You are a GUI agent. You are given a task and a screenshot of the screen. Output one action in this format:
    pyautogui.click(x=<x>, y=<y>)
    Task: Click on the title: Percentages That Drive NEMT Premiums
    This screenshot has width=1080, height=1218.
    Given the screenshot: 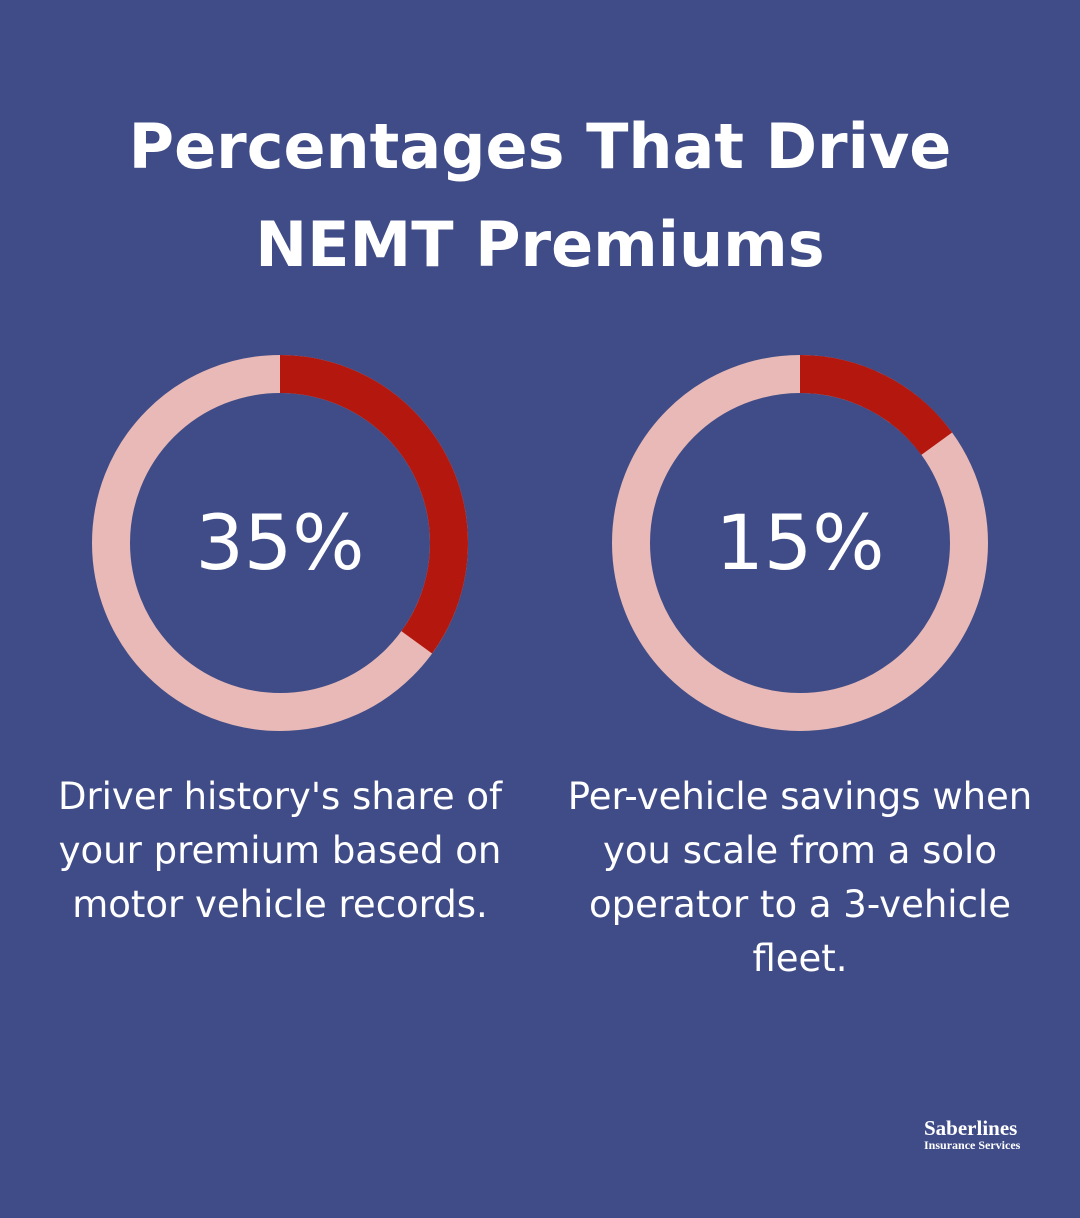 What is the action you would take?
    pyautogui.click(x=540, y=195)
    